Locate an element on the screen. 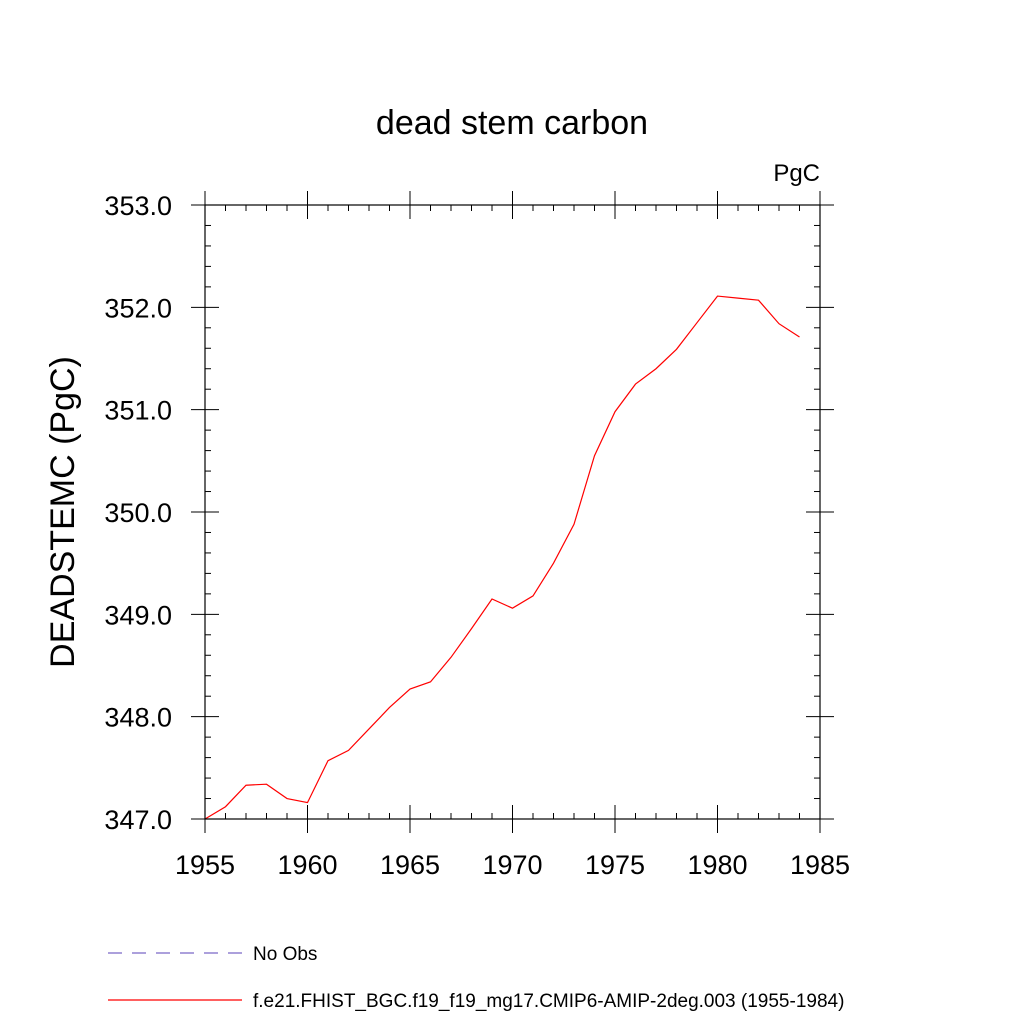 Image resolution: width=1024 pixels, height=1024 pixels. y-tick-label: 351.0 is located at coordinates (138, 411).